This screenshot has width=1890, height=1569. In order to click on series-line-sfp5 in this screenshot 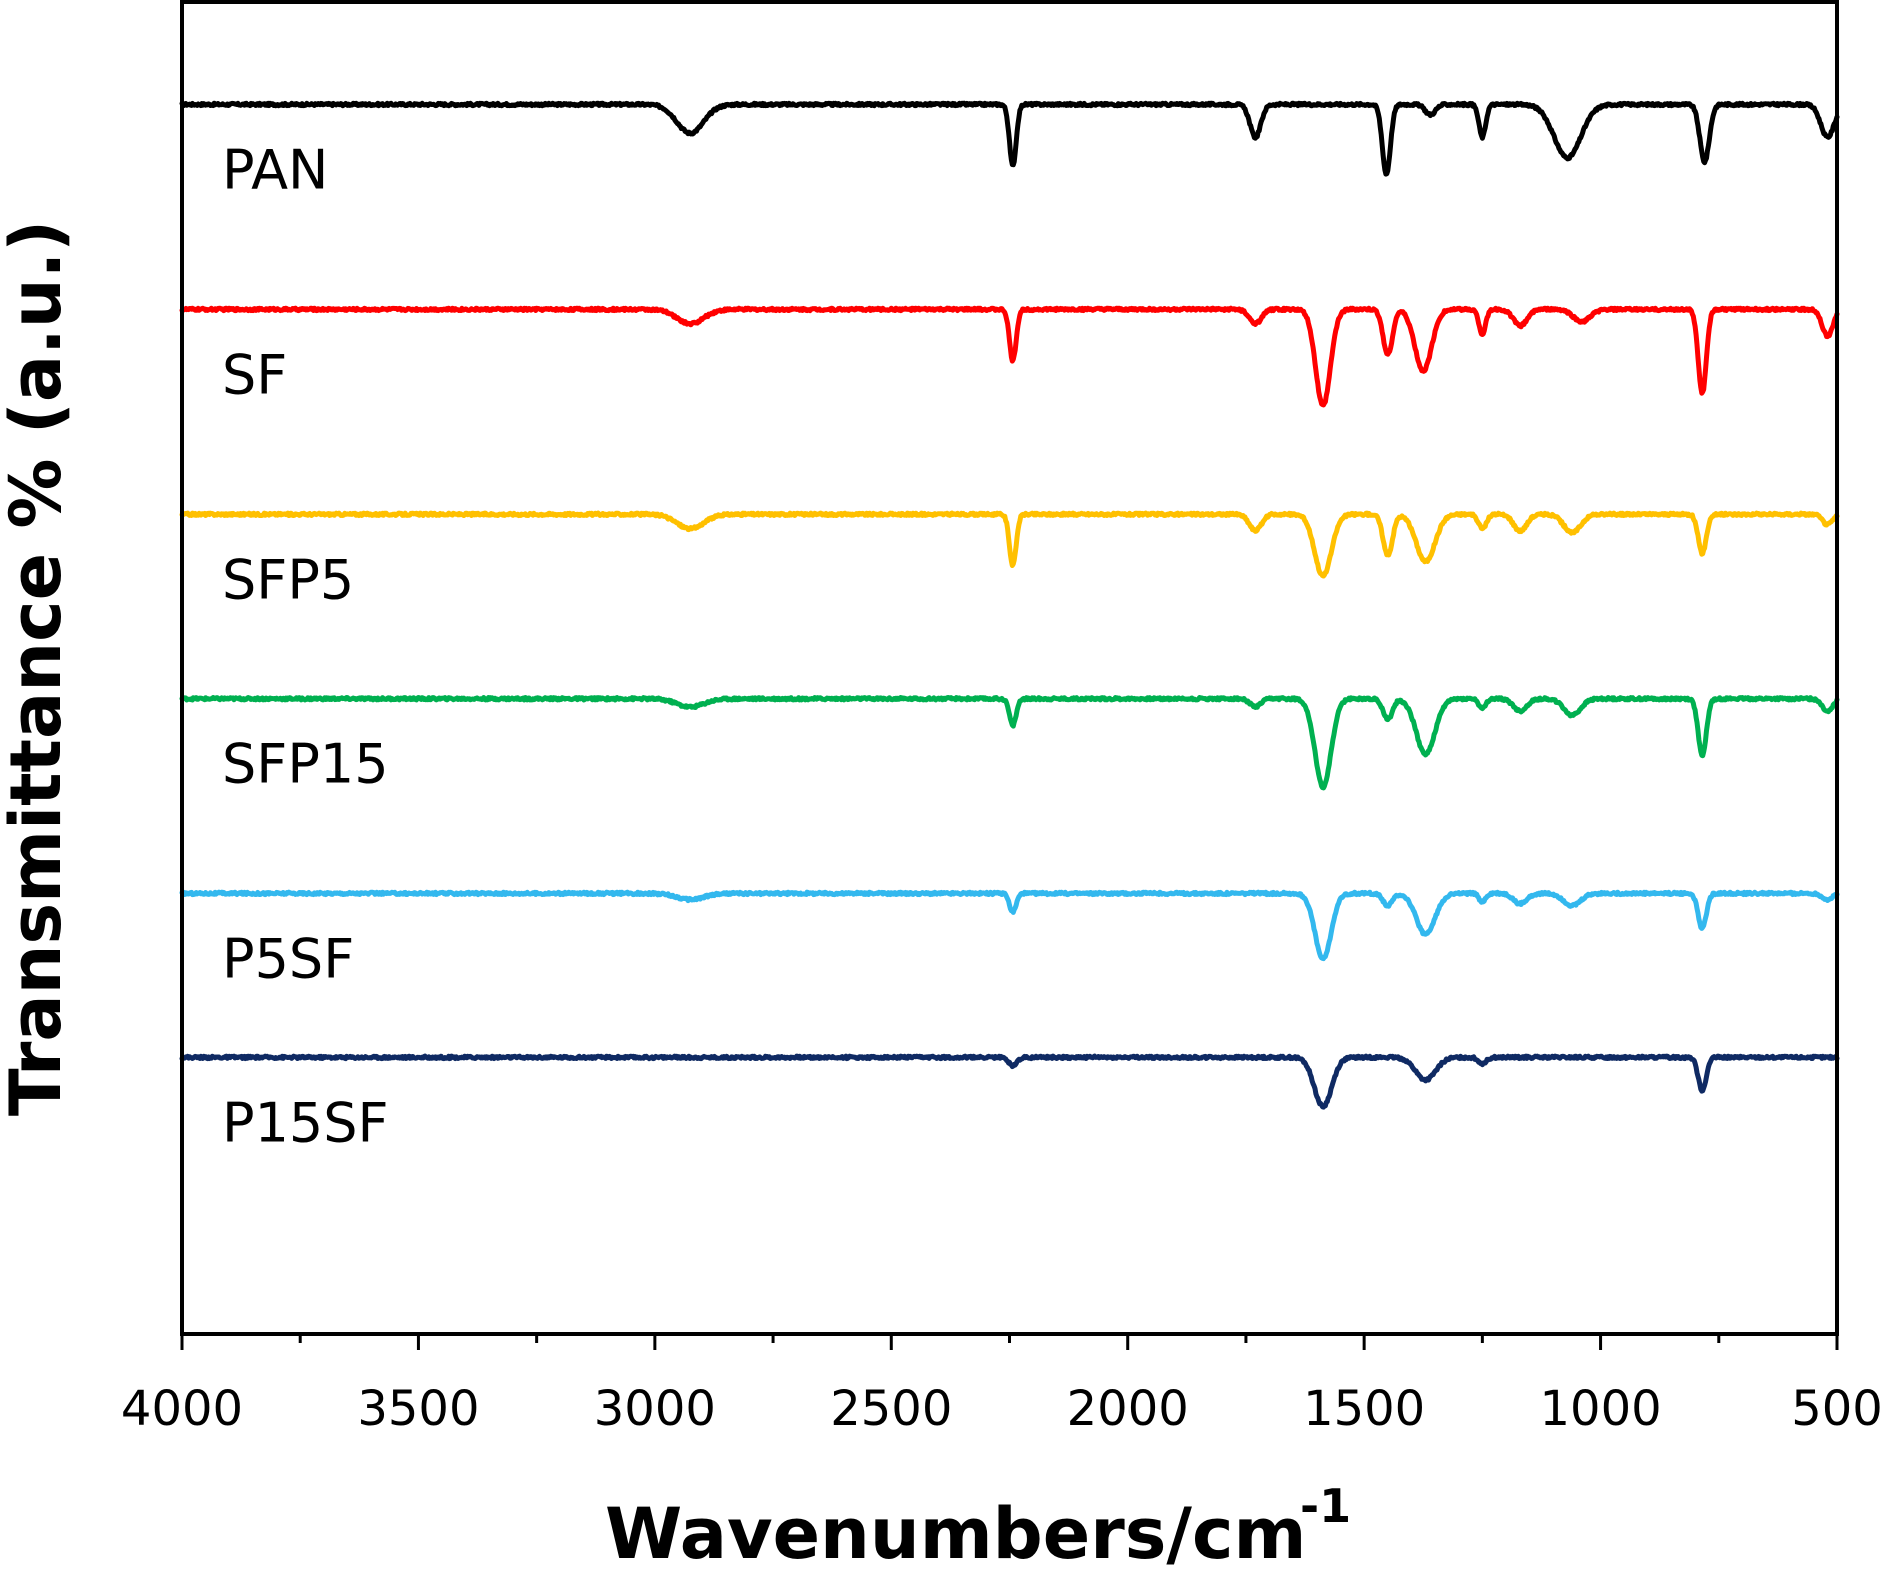, I will do `click(1009, 544)`.